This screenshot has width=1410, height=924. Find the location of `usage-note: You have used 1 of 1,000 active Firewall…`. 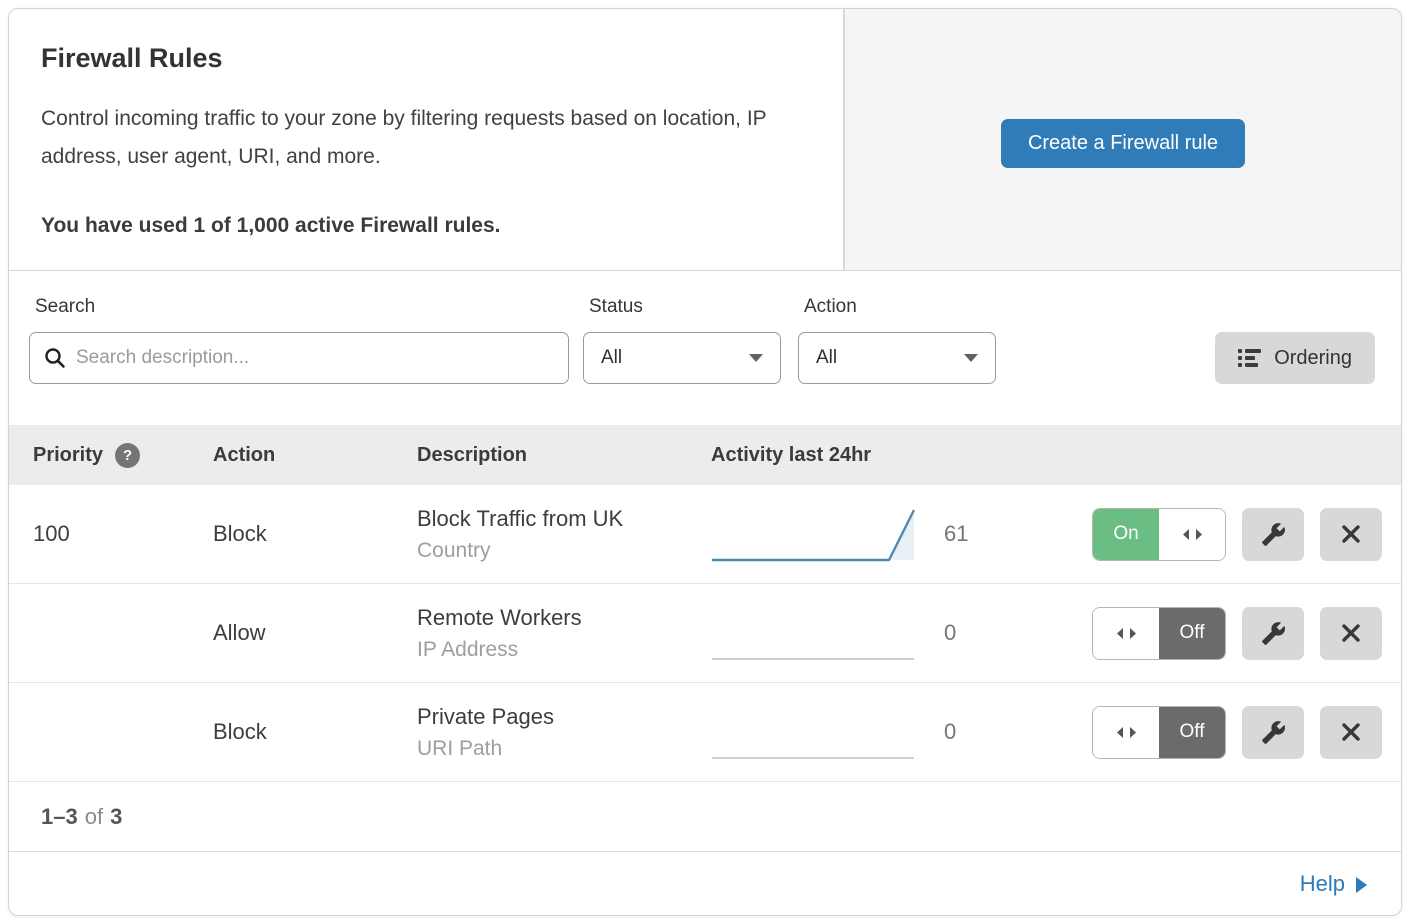

usage-note: You have used 1 of 1,000 active Firewall… is located at coordinates (271, 225).